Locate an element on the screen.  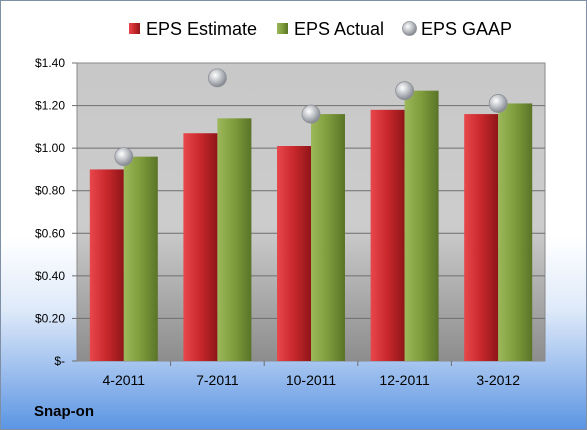
legend-label-eps-gaap: EPS GAAP is located at coordinates (466, 29).